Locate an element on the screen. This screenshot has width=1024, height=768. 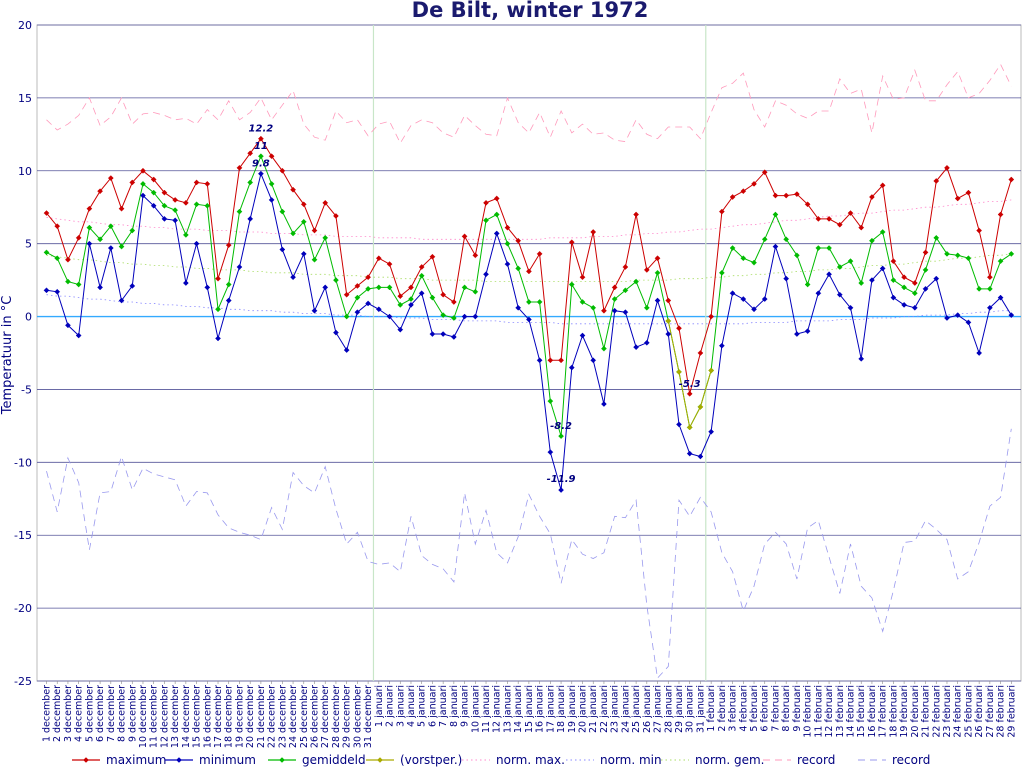
x-tick-label: 25 december is located at coordinates (304, 716).